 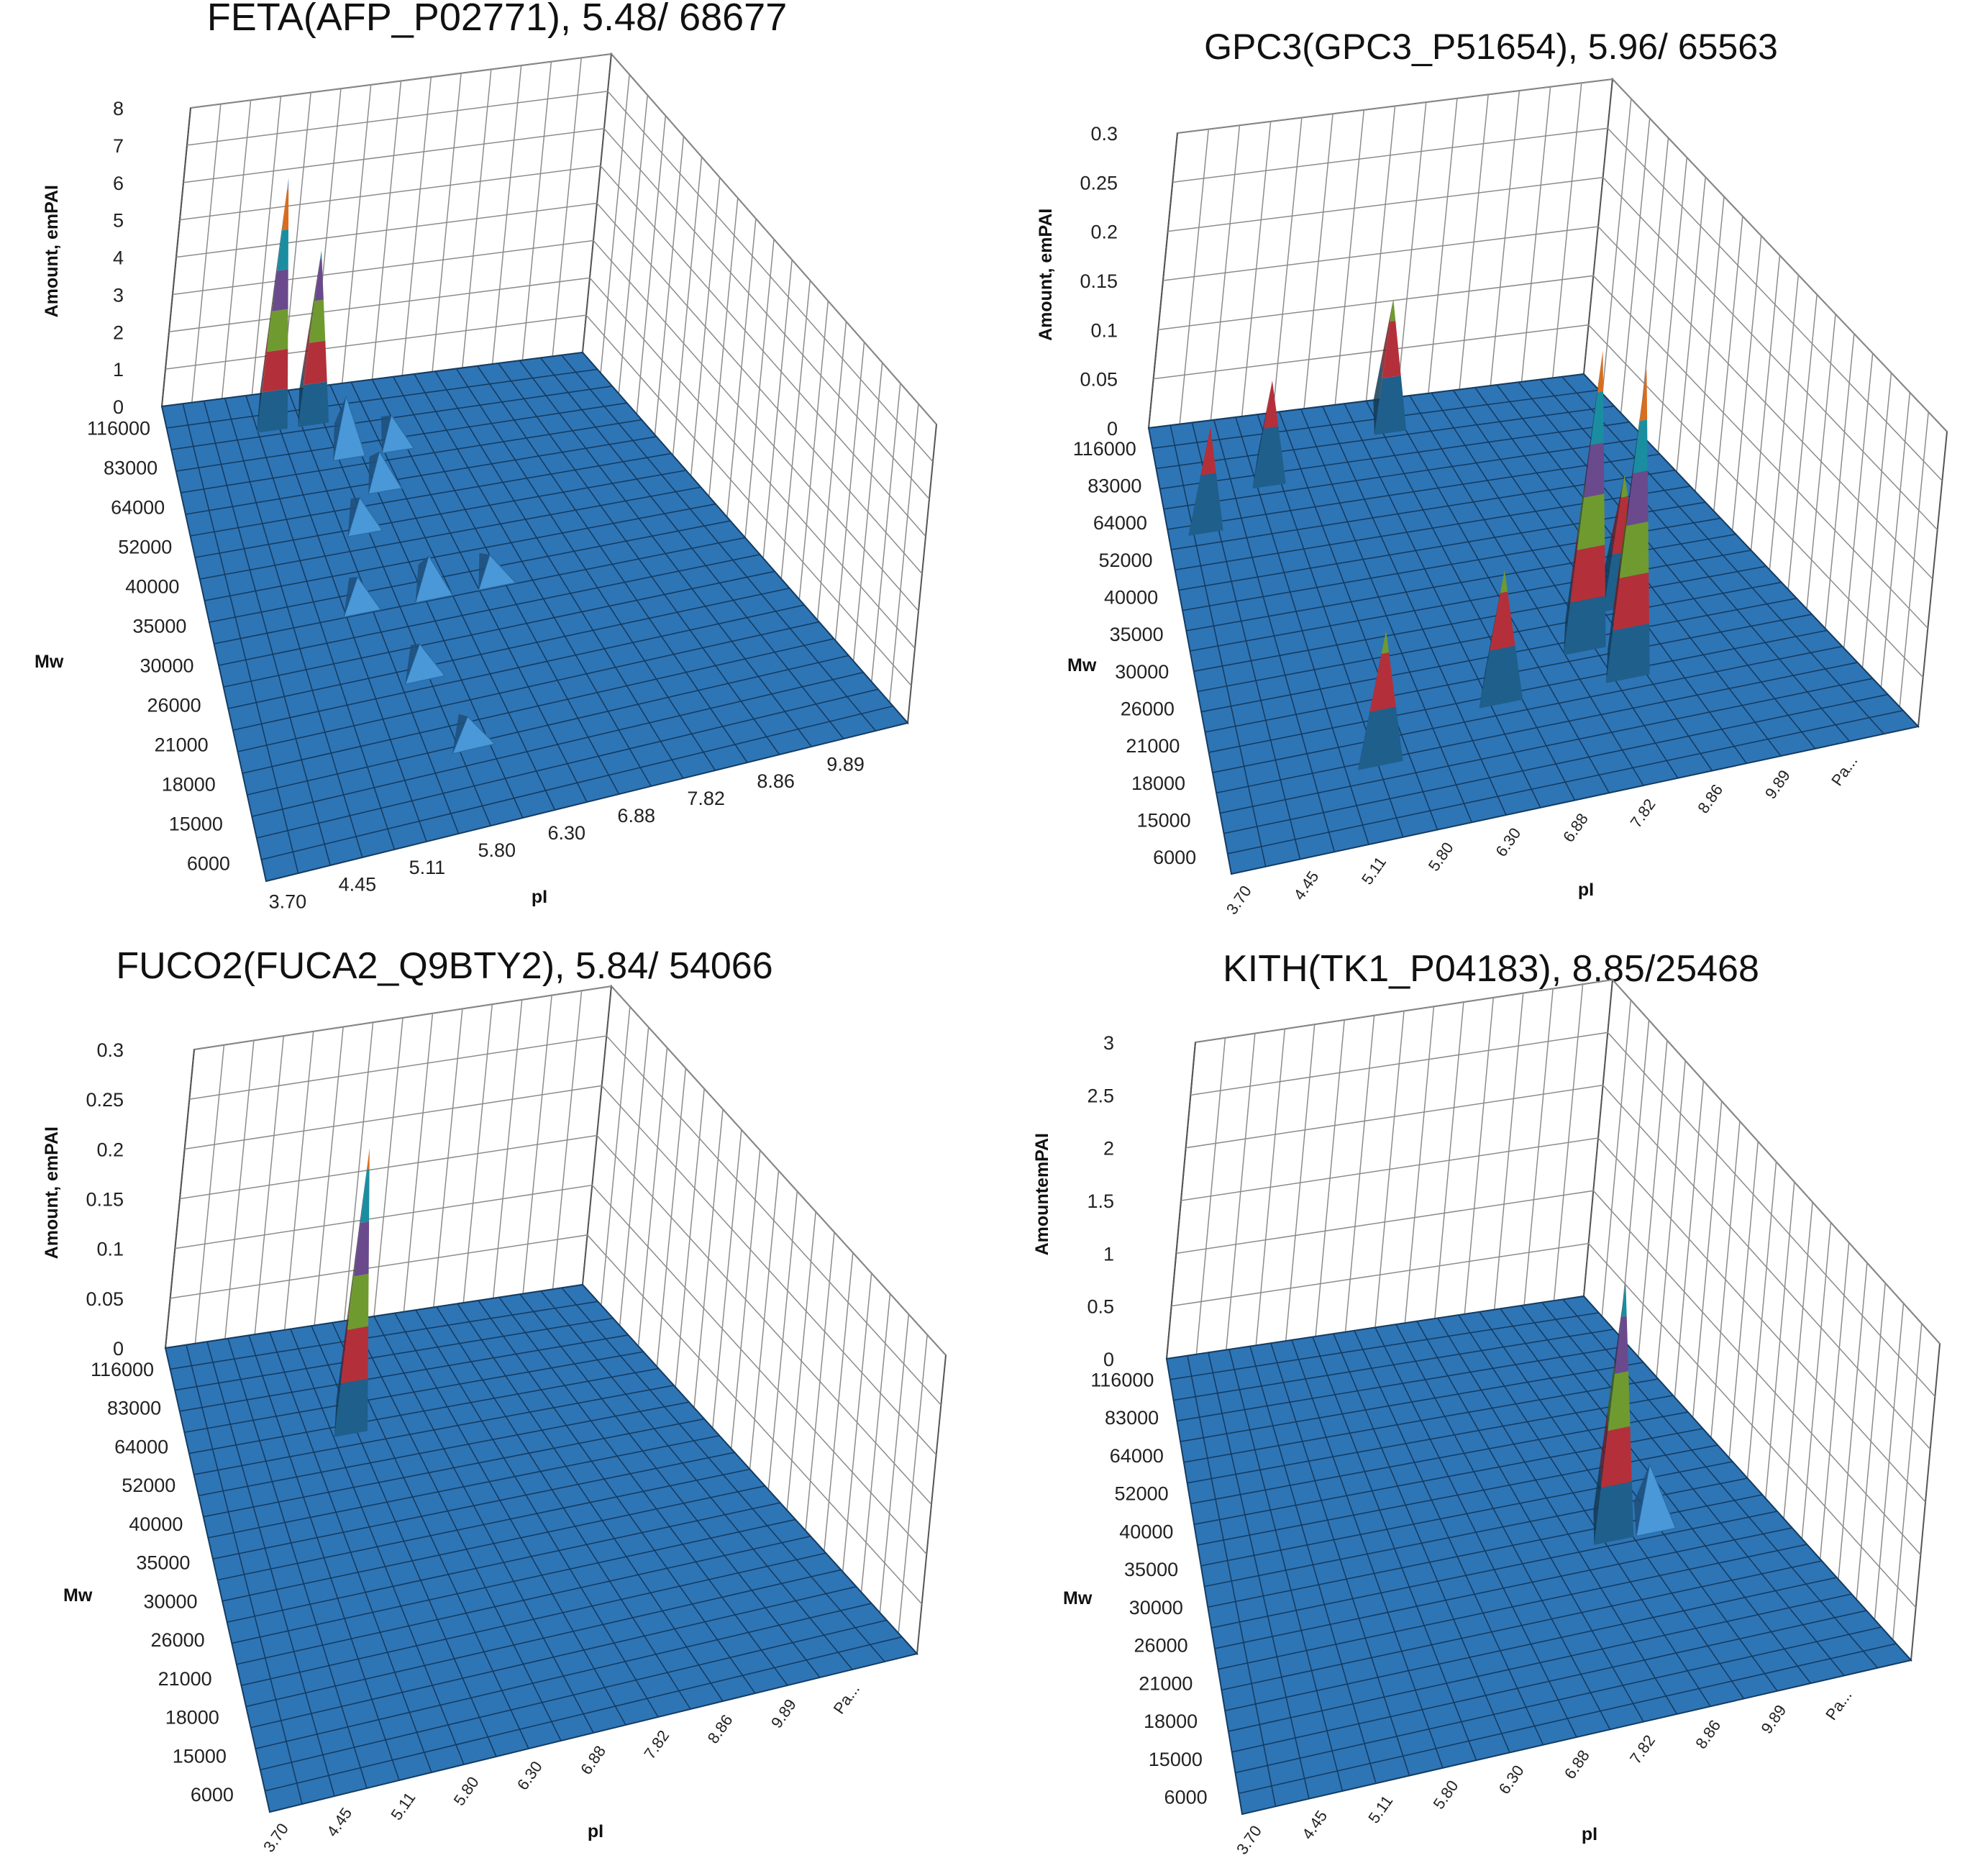 What do you see at coordinates (497, 19) in the screenshot?
I see `chart-title: FETA(AFP_P02771), 5.48/ 68677` at bounding box center [497, 19].